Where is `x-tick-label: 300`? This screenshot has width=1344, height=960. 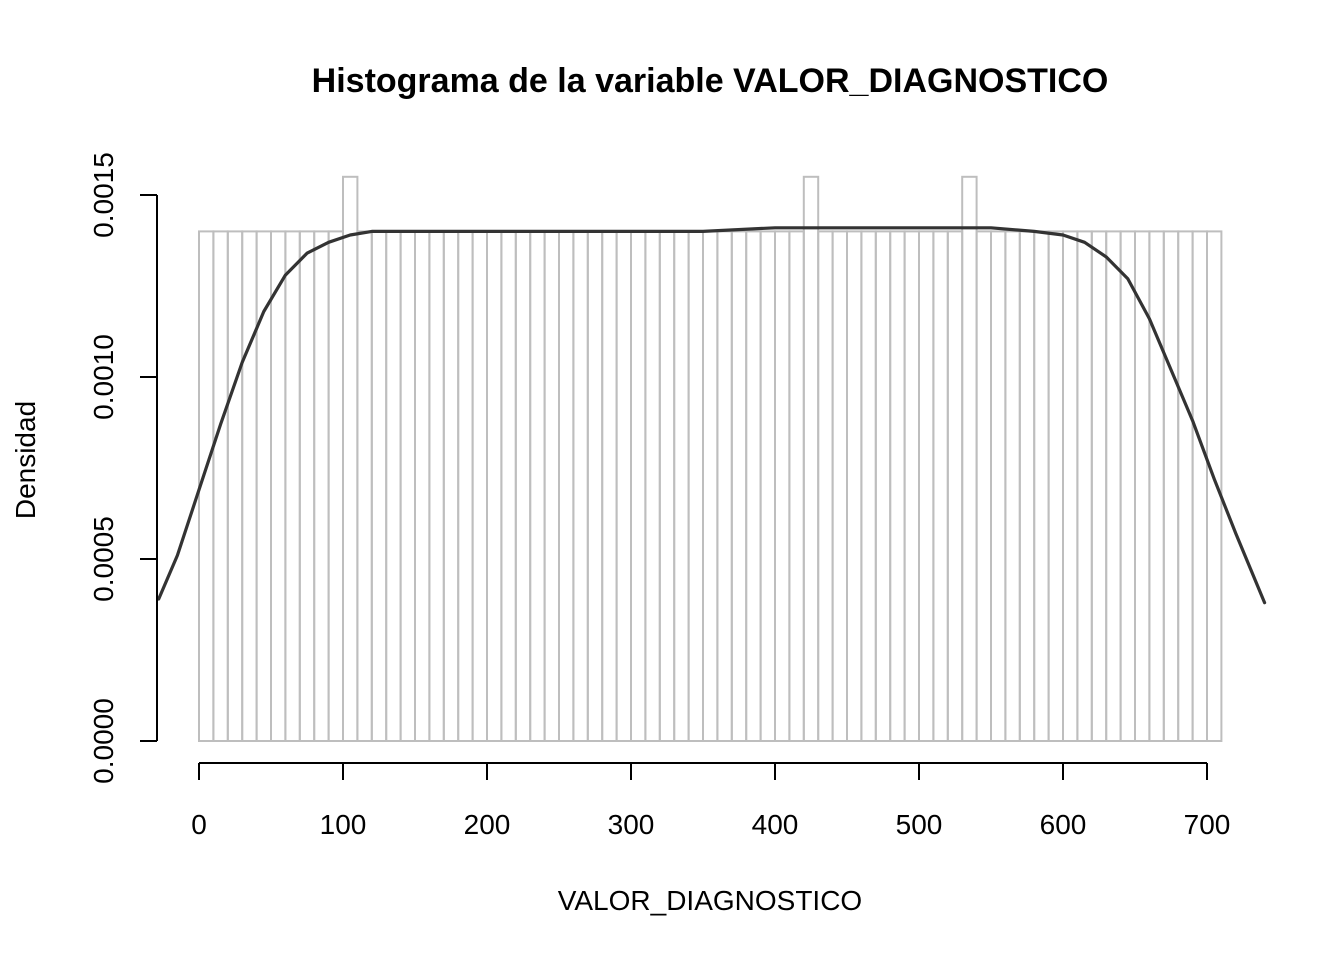
x-tick-label: 300 is located at coordinates (631, 824).